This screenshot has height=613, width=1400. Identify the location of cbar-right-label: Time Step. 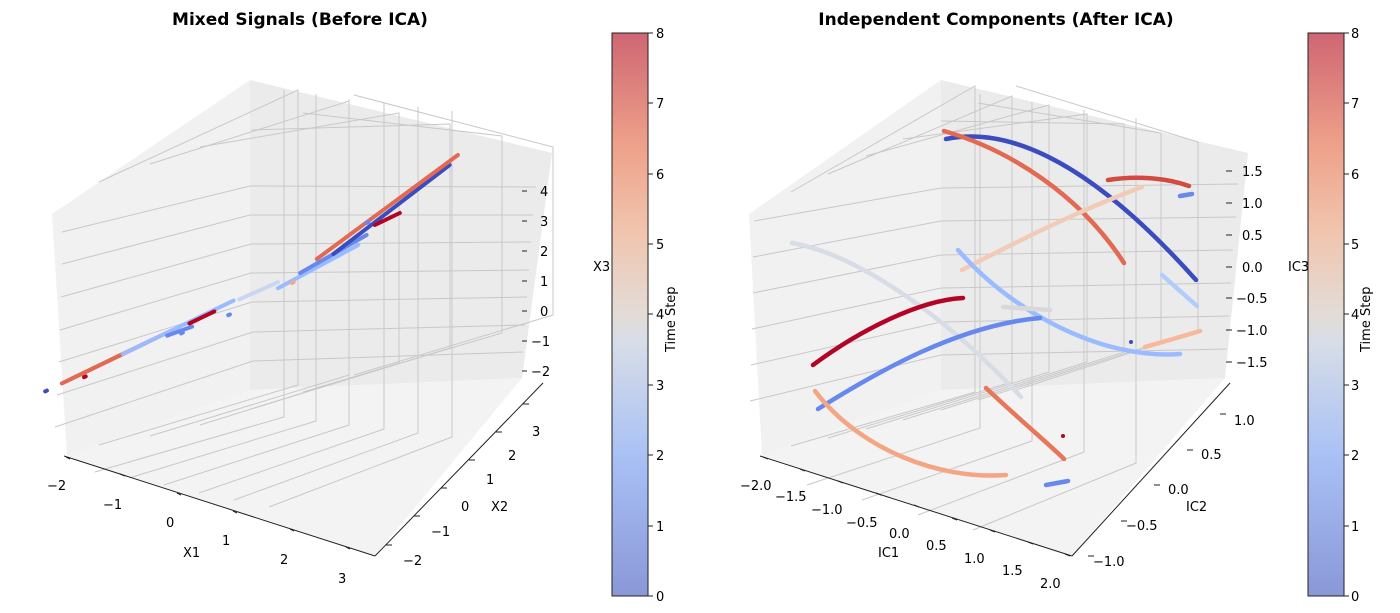
(1366, 319).